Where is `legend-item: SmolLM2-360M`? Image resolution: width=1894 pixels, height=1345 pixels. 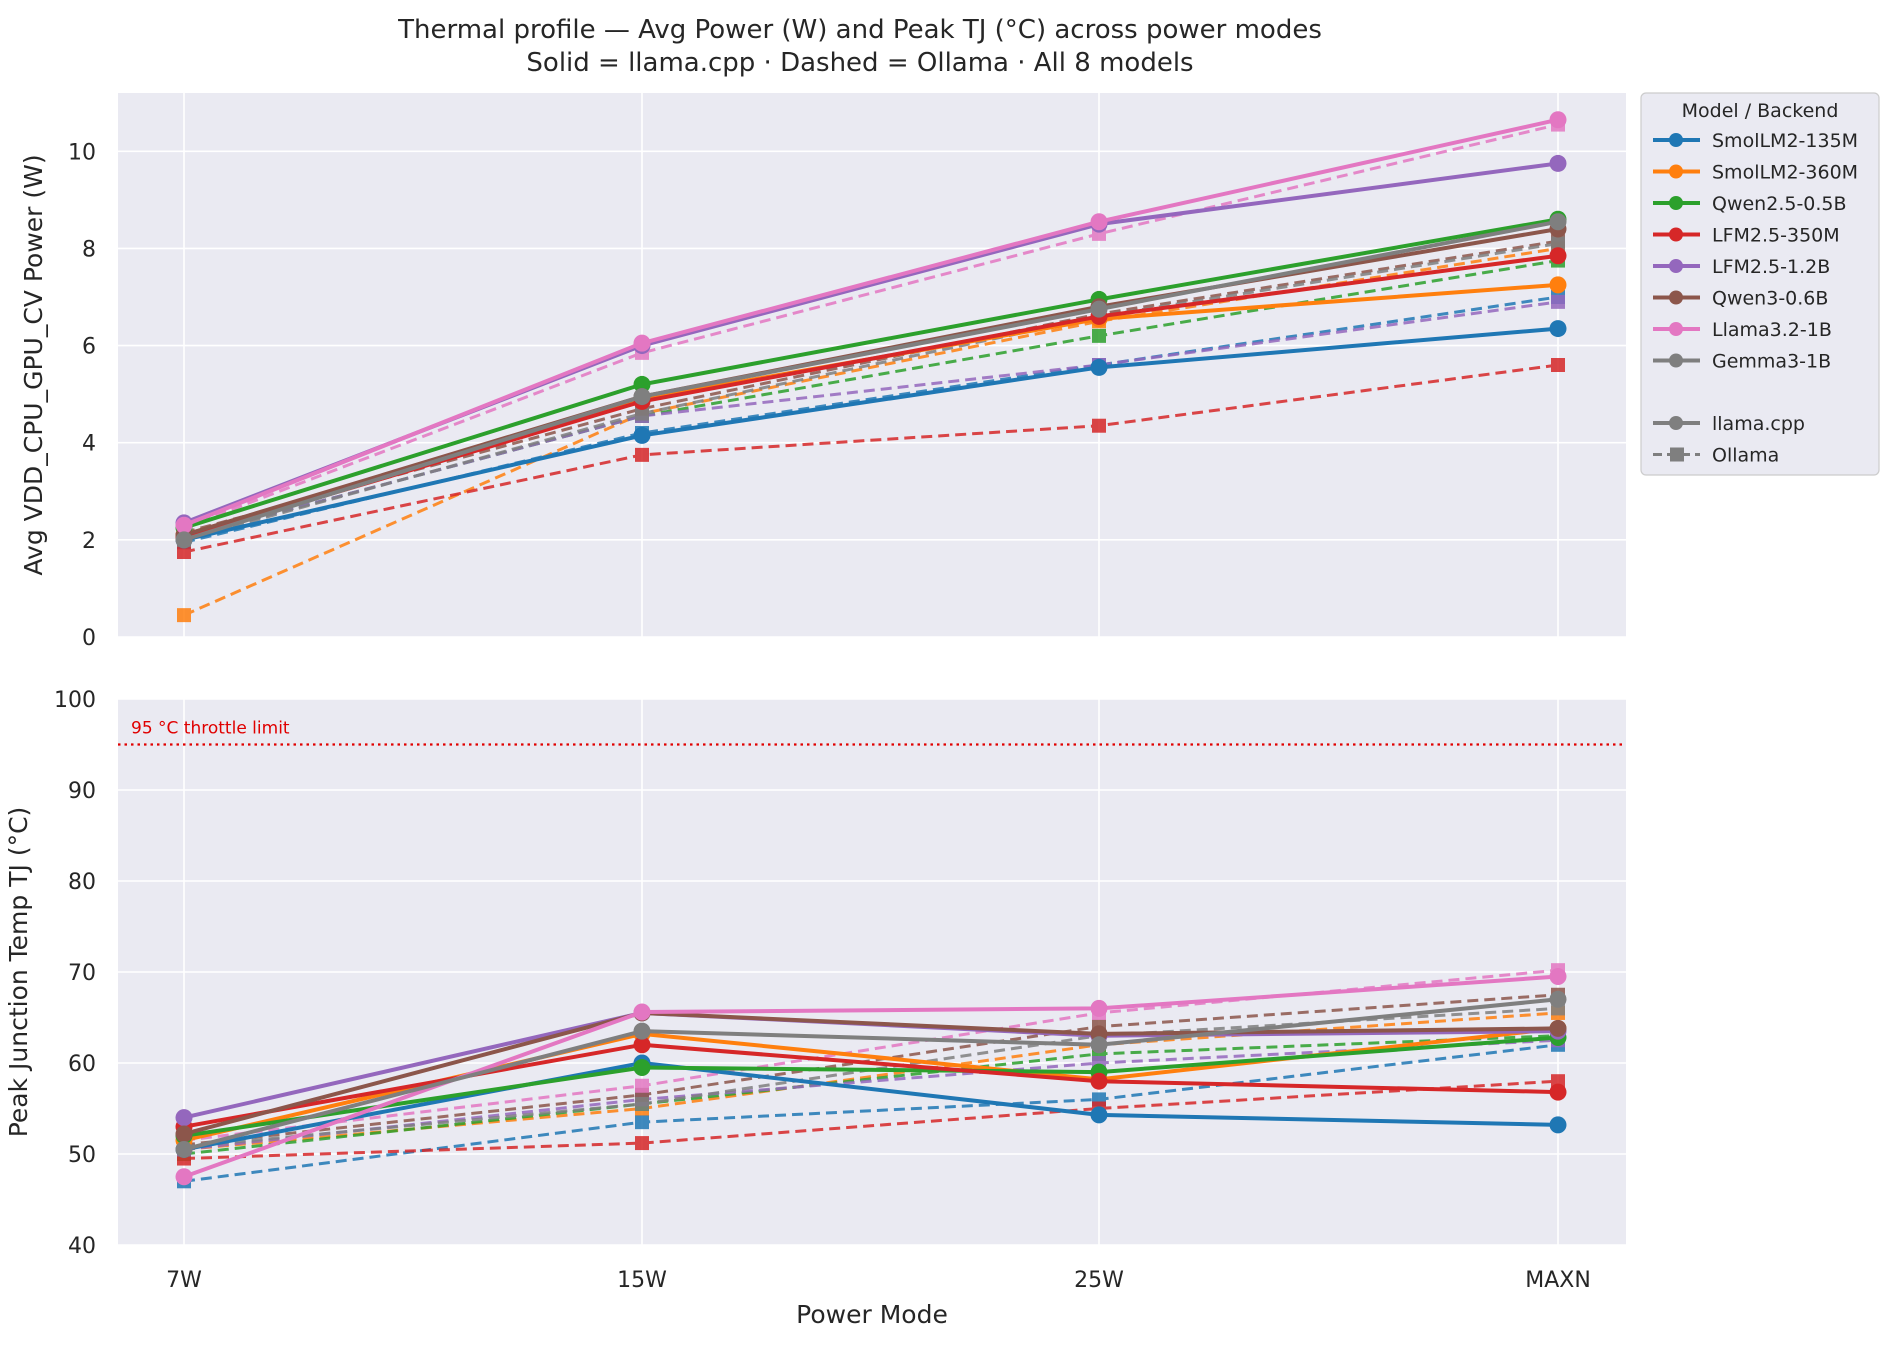 legend-item: SmolLM2-360M is located at coordinates (1755, 173).